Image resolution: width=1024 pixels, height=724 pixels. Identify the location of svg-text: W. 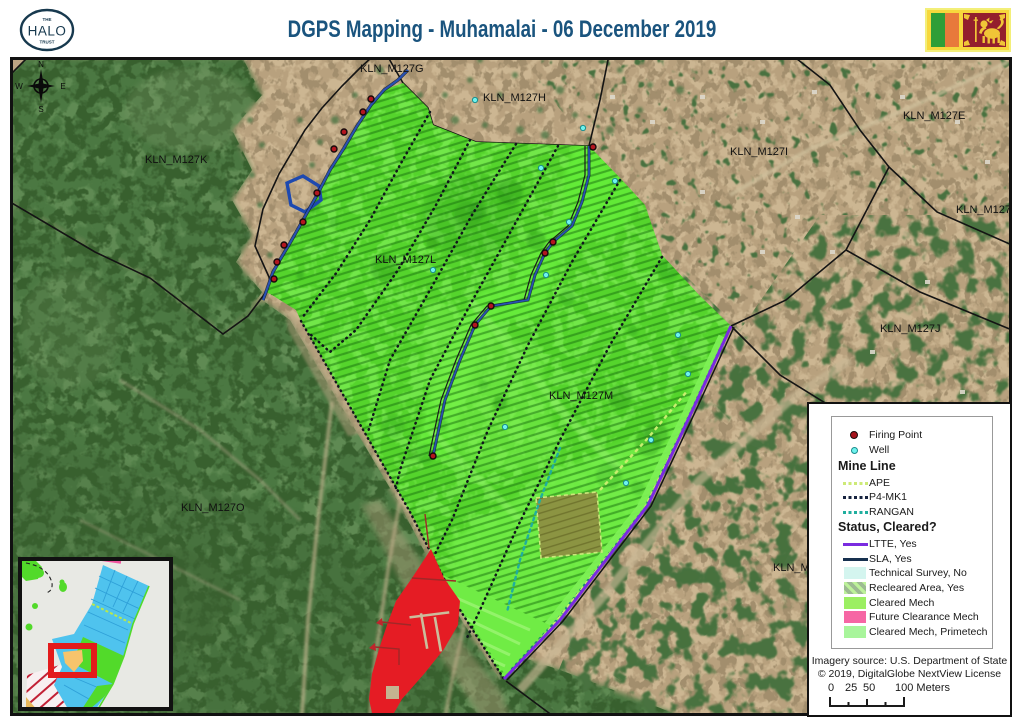
(19, 86).